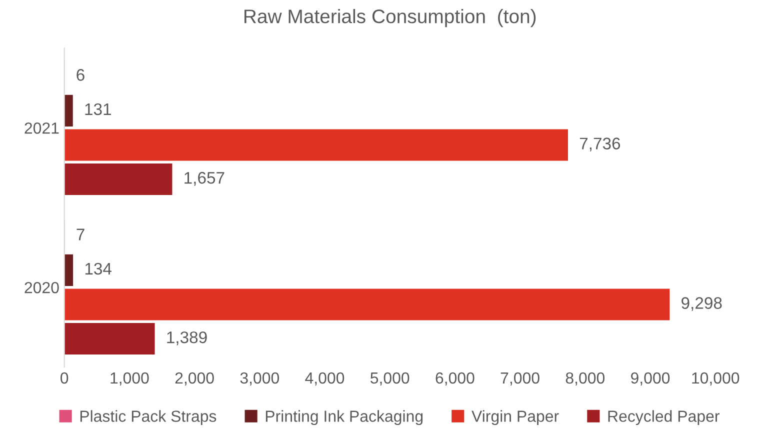  I want to click on data-label: 1,657, so click(204, 179).